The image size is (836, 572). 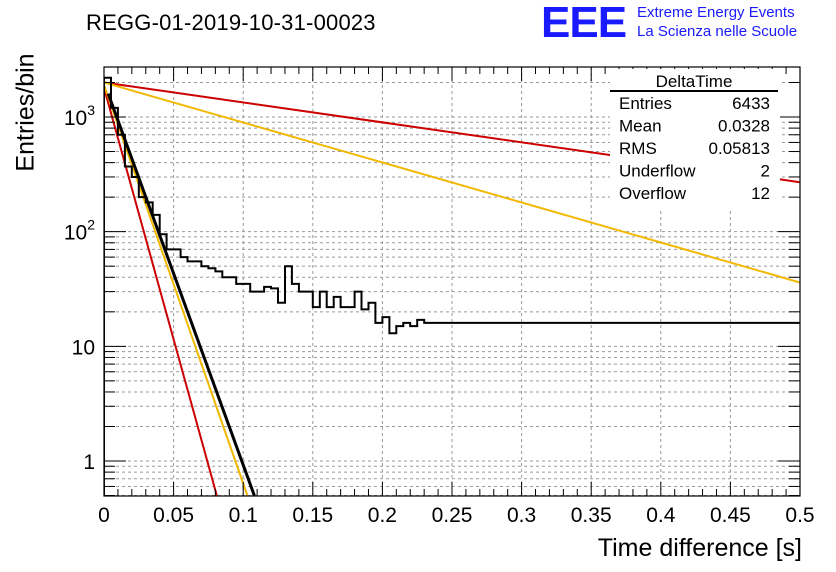 What do you see at coordinates (584, 23) in the screenshot?
I see `eee-logo: EEE` at bounding box center [584, 23].